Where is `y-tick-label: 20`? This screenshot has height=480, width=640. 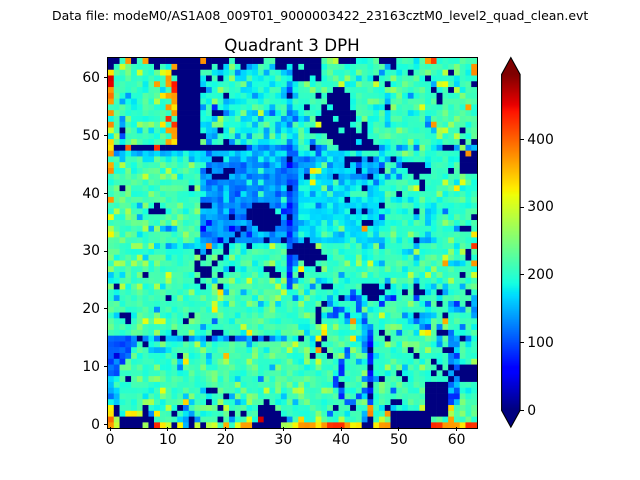 y-tick-label: 20 is located at coordinates (91, 309).